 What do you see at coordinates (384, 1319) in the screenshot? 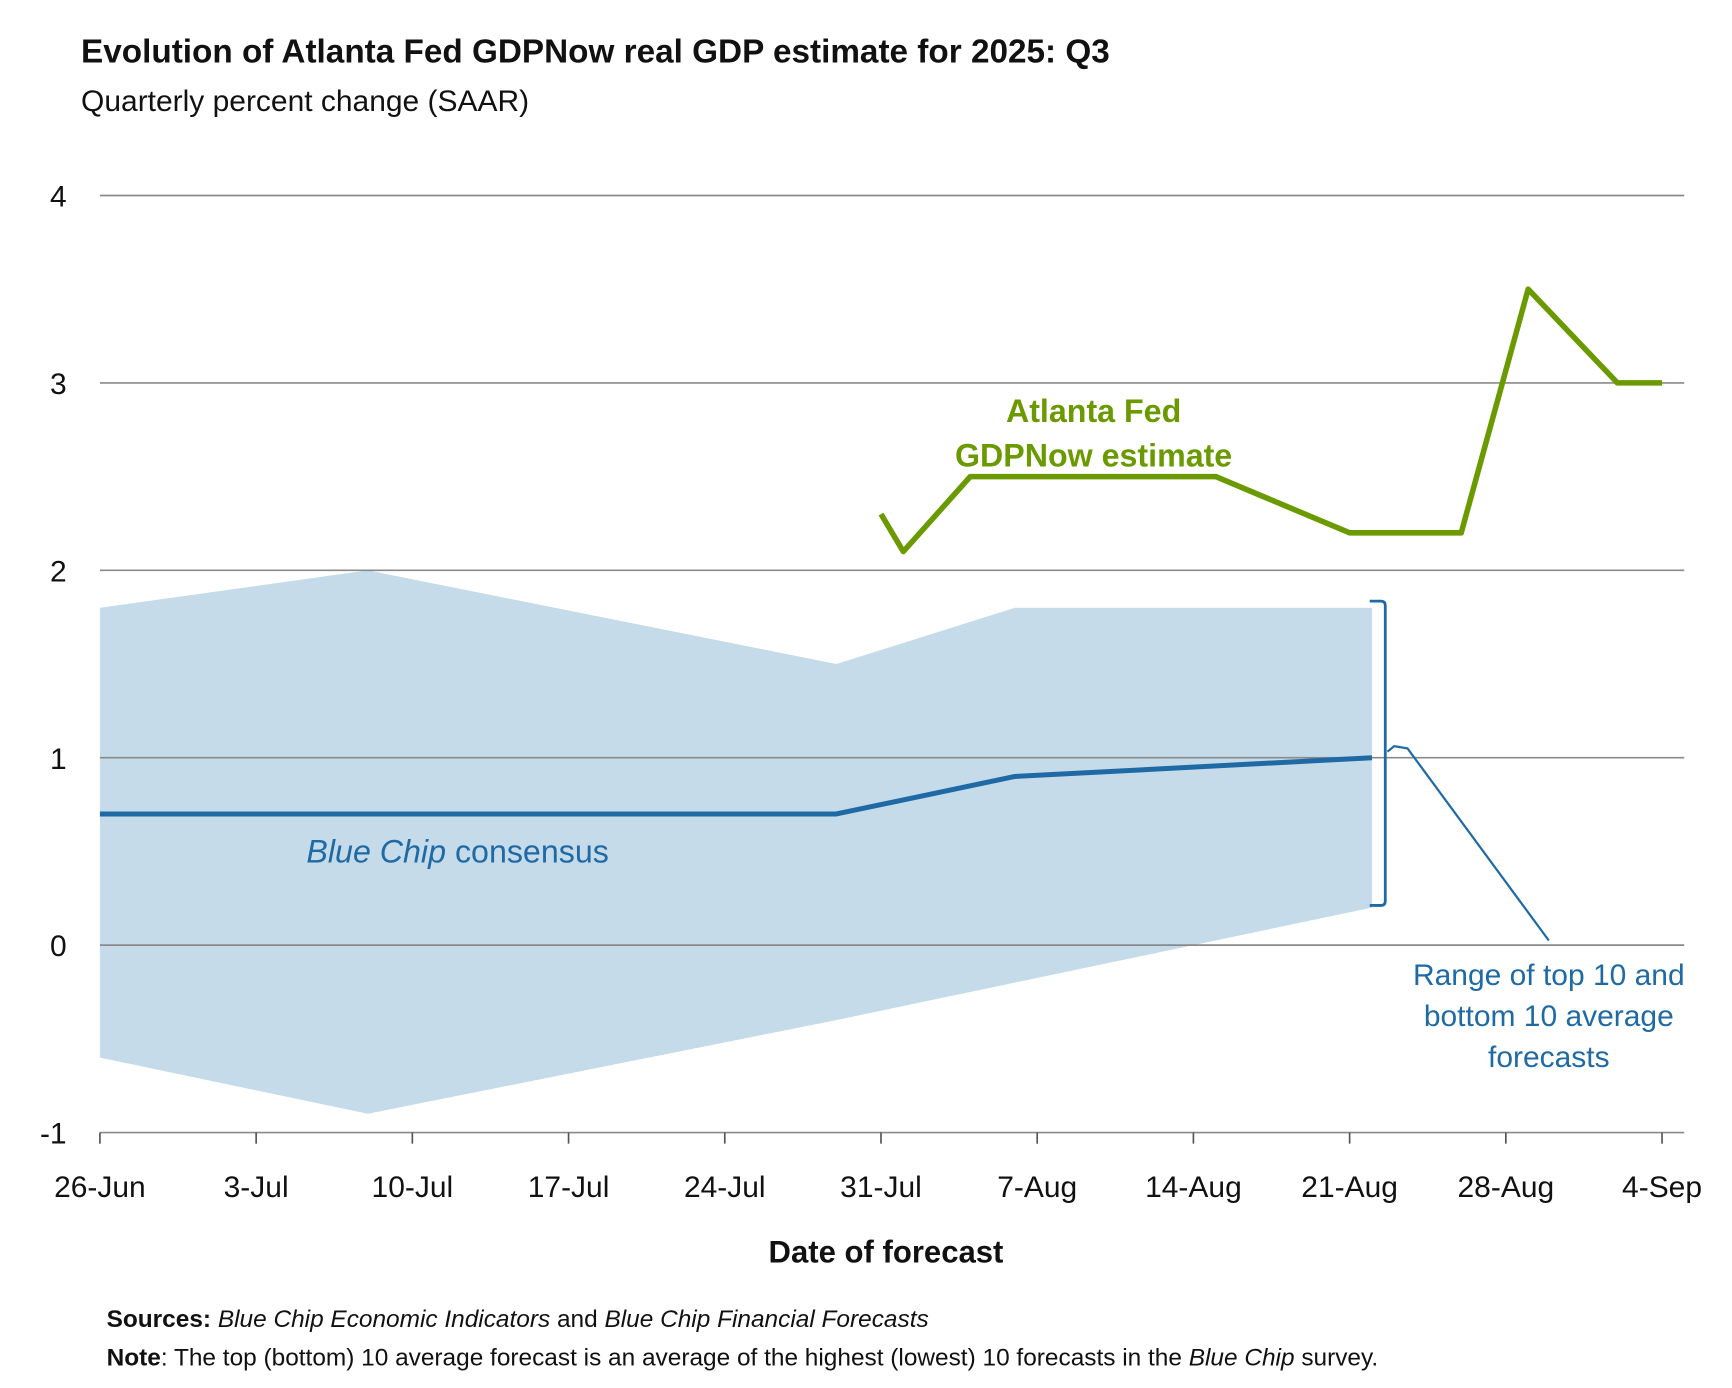
I see `sources-item-1: Blue Chip Economic Indicators` at bounding box center [384, 1319].